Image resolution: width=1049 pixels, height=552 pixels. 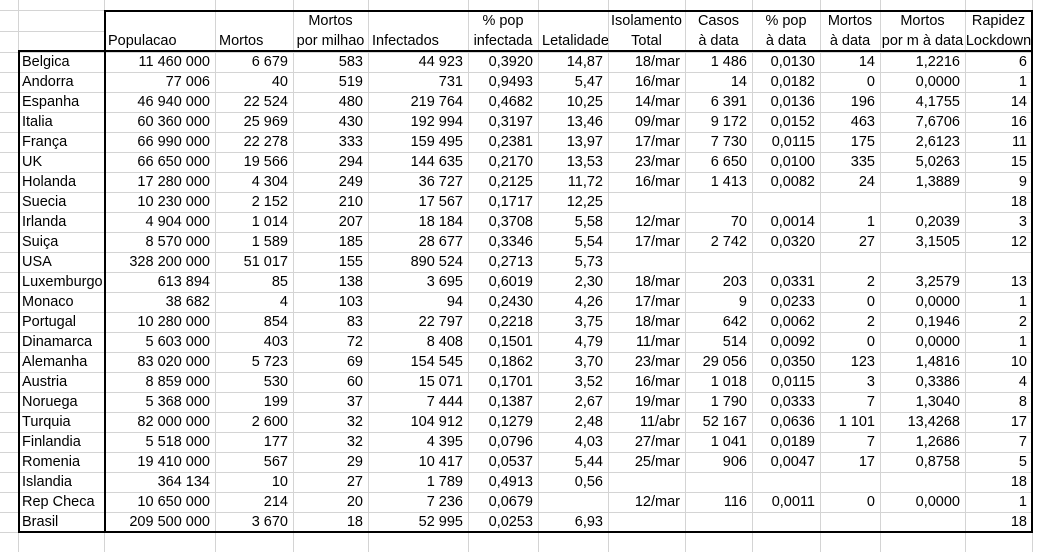 I want to click on cell-casos-a-data: 642, so click(x=734, y=322).